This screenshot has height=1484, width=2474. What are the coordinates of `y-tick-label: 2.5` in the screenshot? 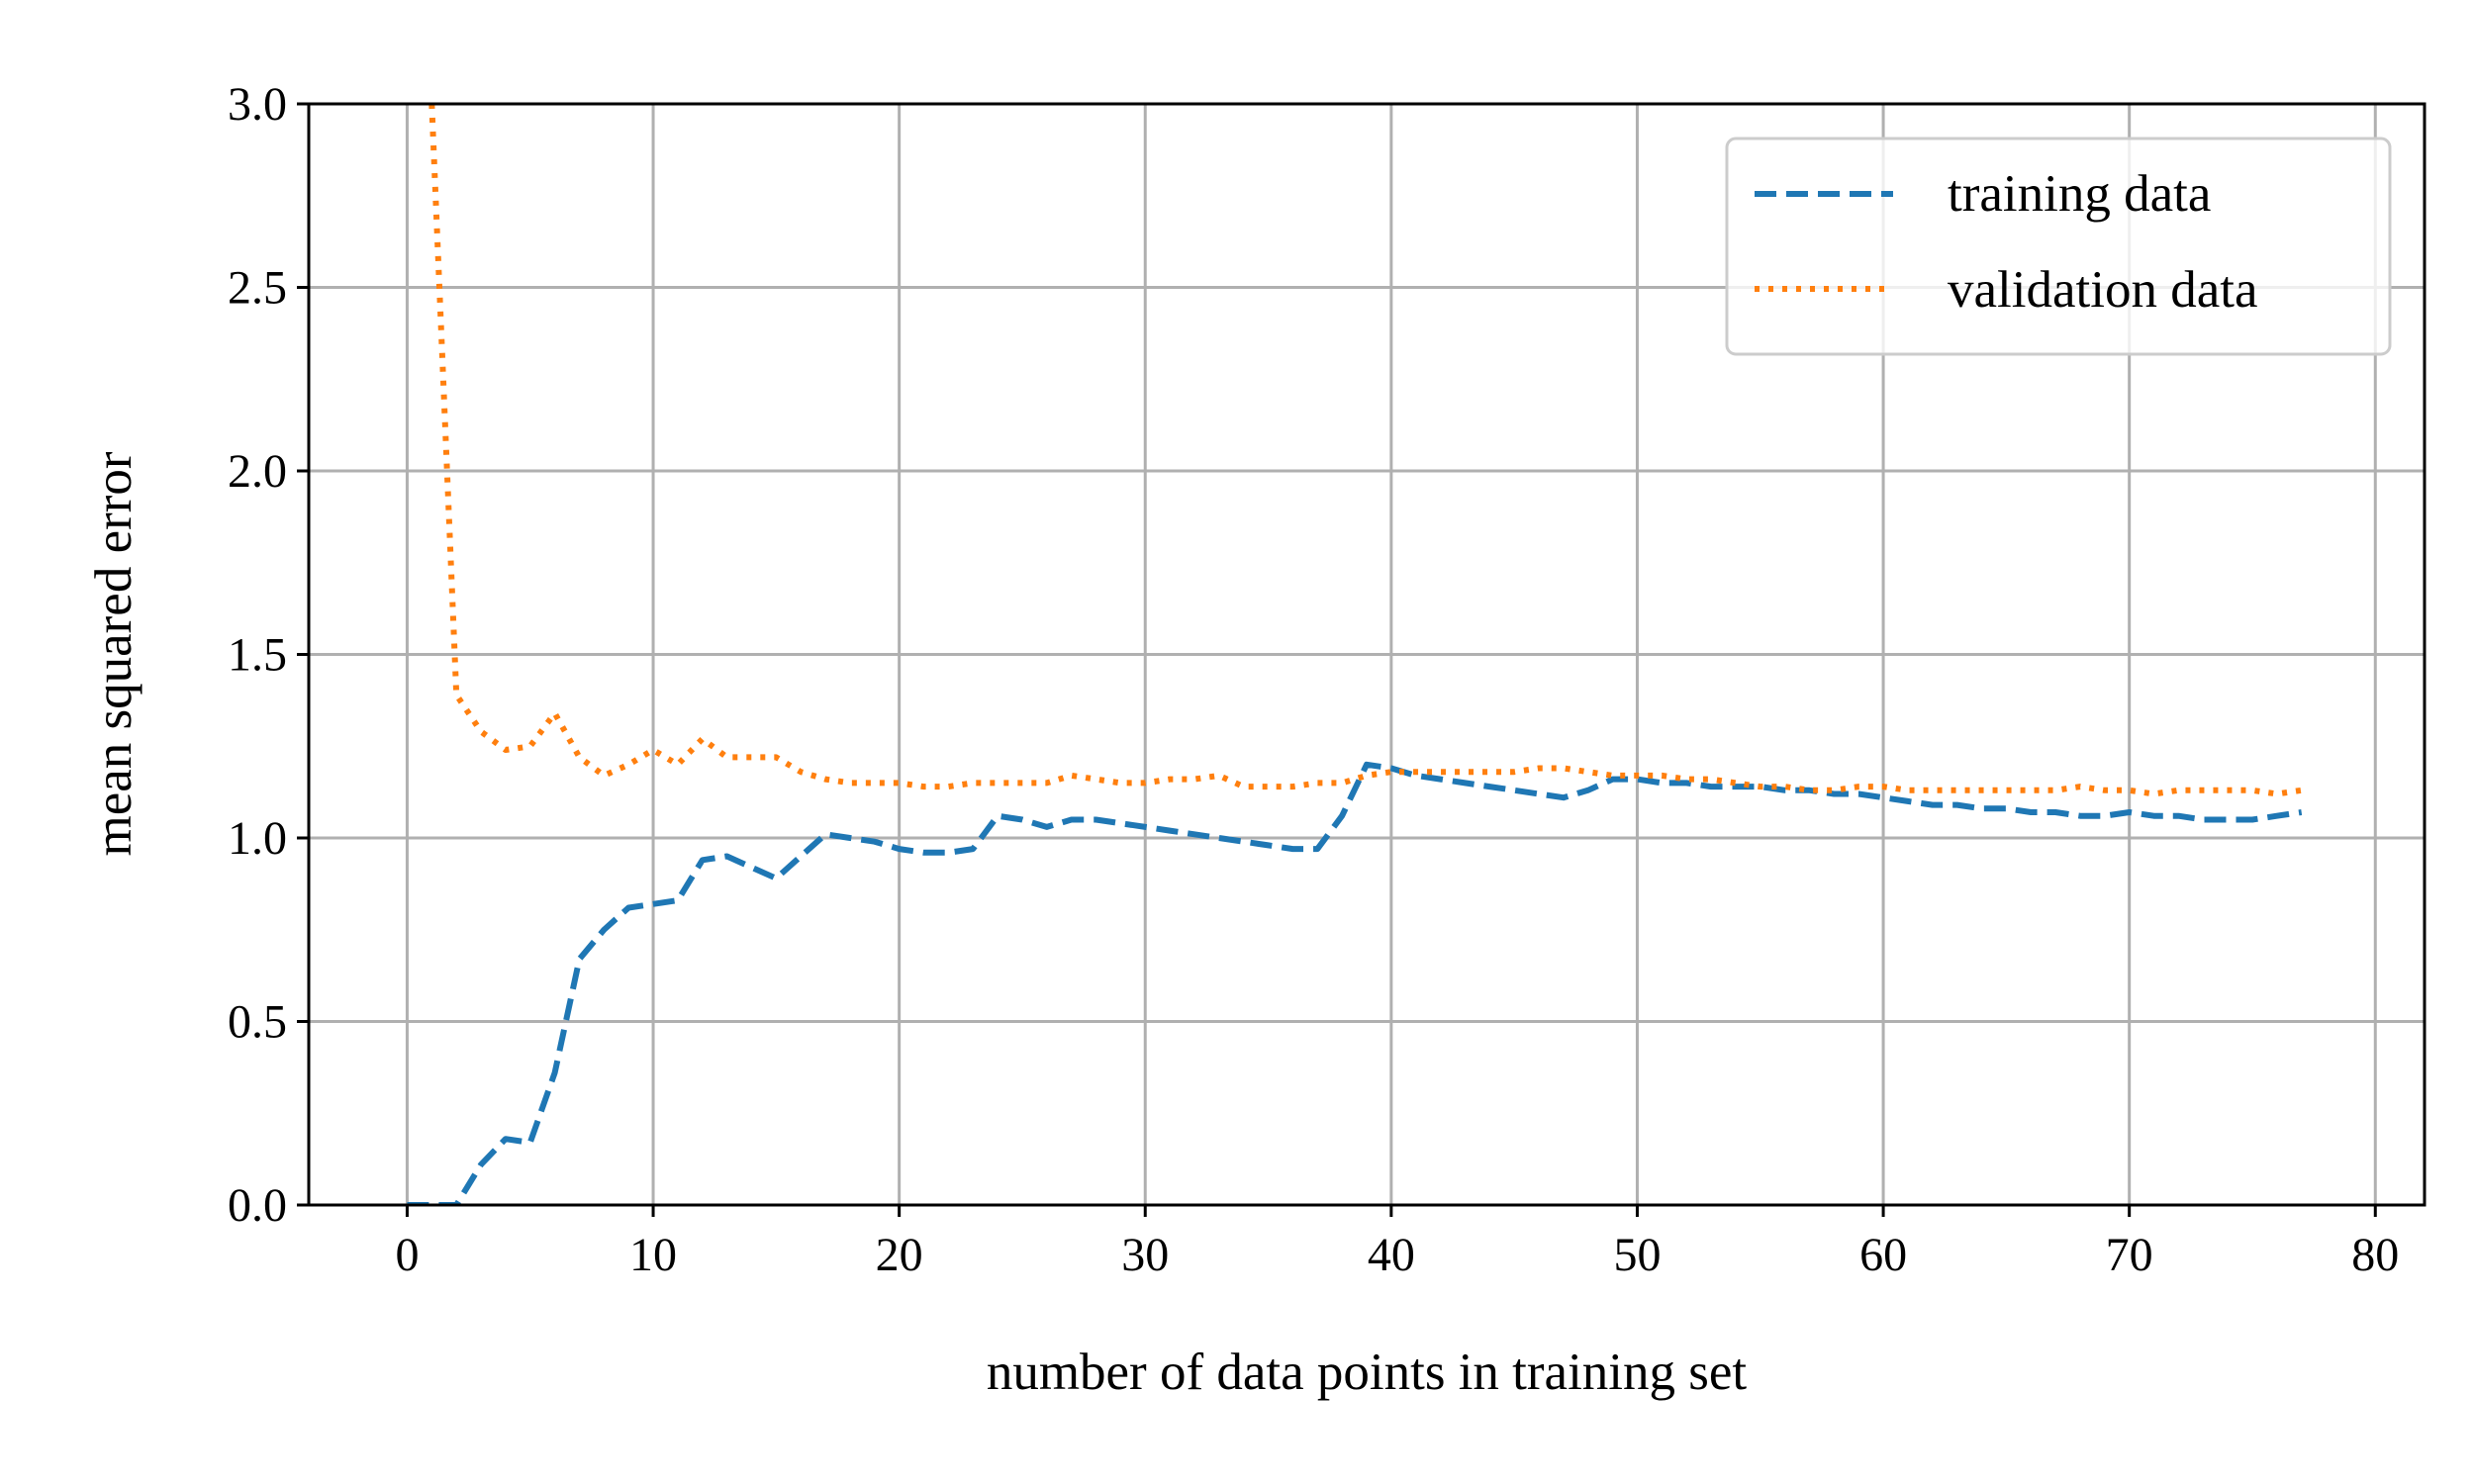 It's located at (258, 288).